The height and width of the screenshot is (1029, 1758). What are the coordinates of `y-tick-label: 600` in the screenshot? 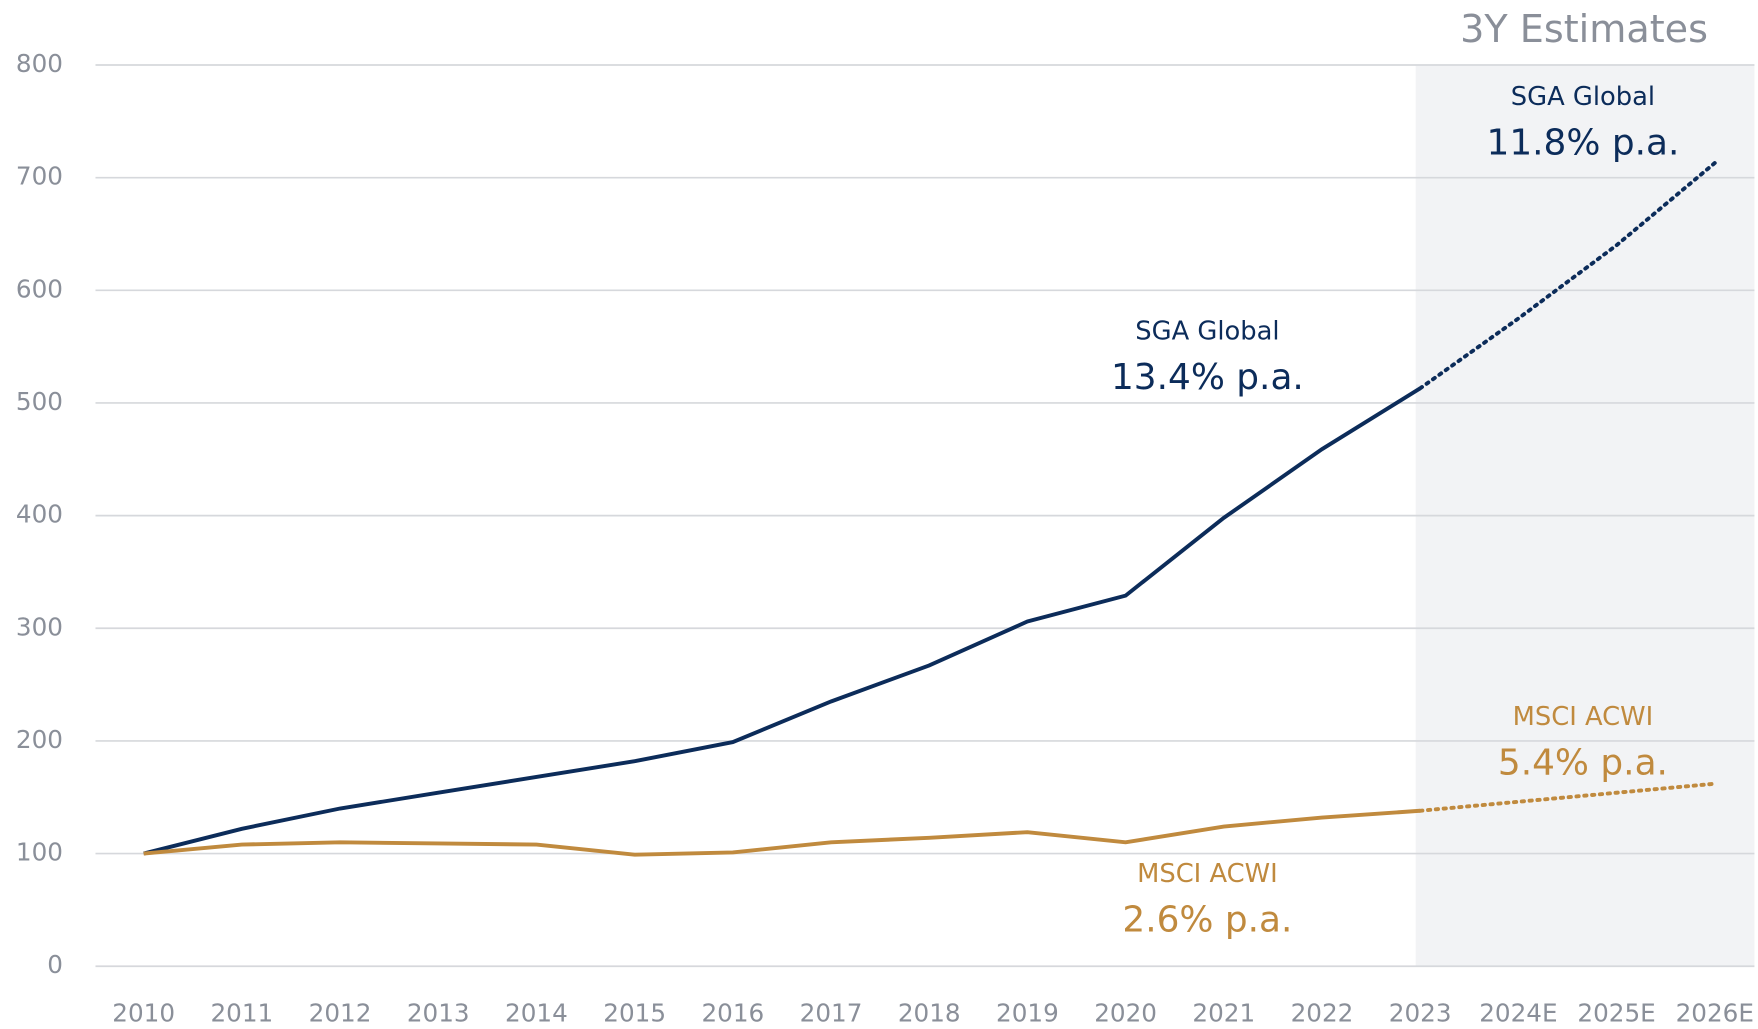 It's located at (39, 288).